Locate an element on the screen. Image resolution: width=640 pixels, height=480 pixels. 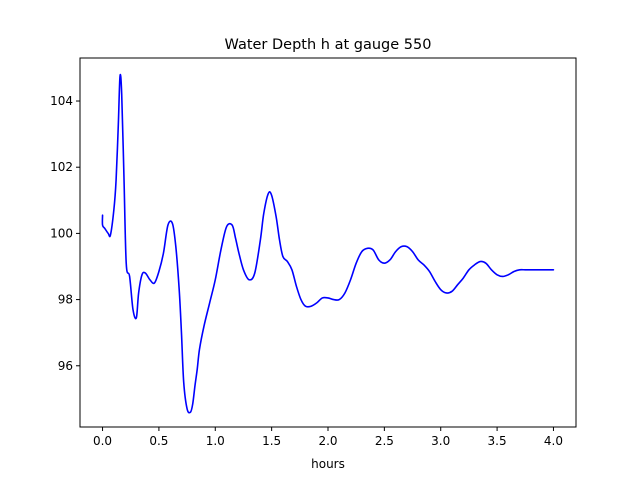
x-tick-label: 4.0 is located at coordinates (553, 441).